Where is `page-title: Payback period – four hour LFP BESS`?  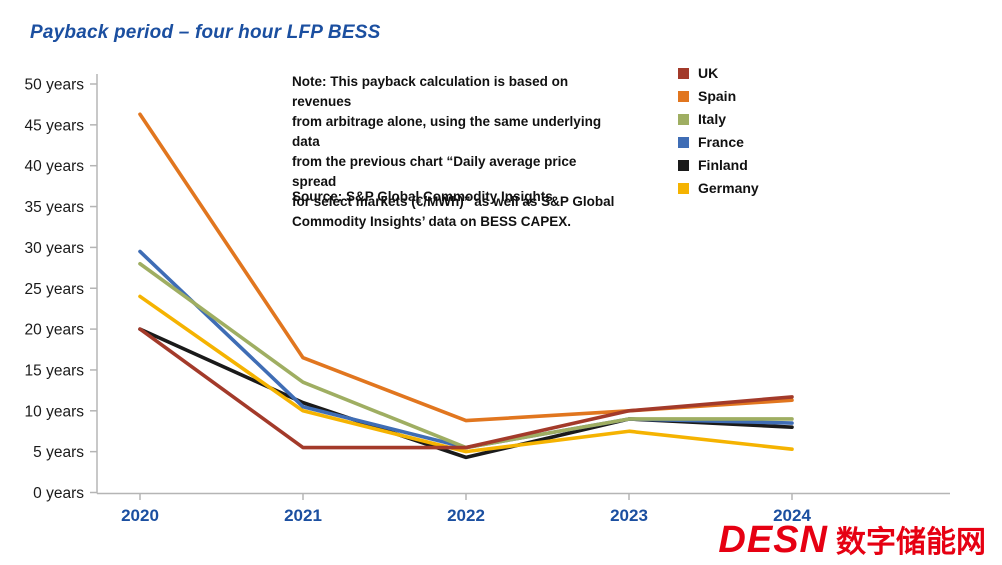
page-title: Payback period – four hour LFP BESS is located at coordinates (205, 32).